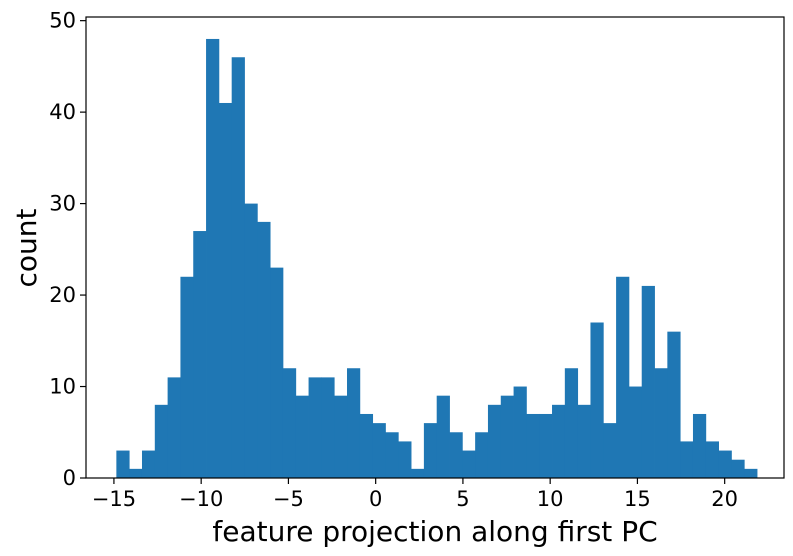 Image resolution: width=793 pixels, height=556 pixels. What do you see at coordinates (462, 499) in the screenshot?
I see `x-tick-label: 5` at bounding box center [462, 499].